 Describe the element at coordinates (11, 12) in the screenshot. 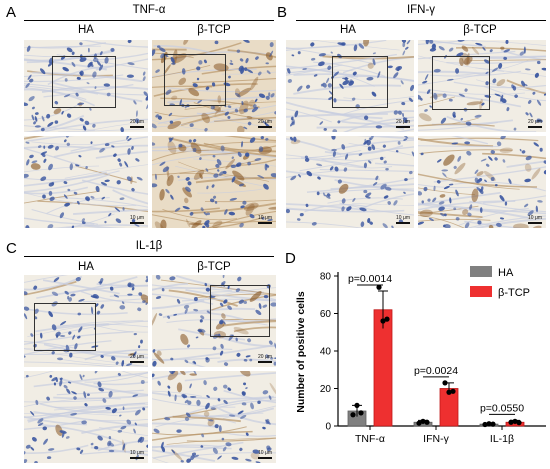

I see `panel-letter-a: A` at that location.